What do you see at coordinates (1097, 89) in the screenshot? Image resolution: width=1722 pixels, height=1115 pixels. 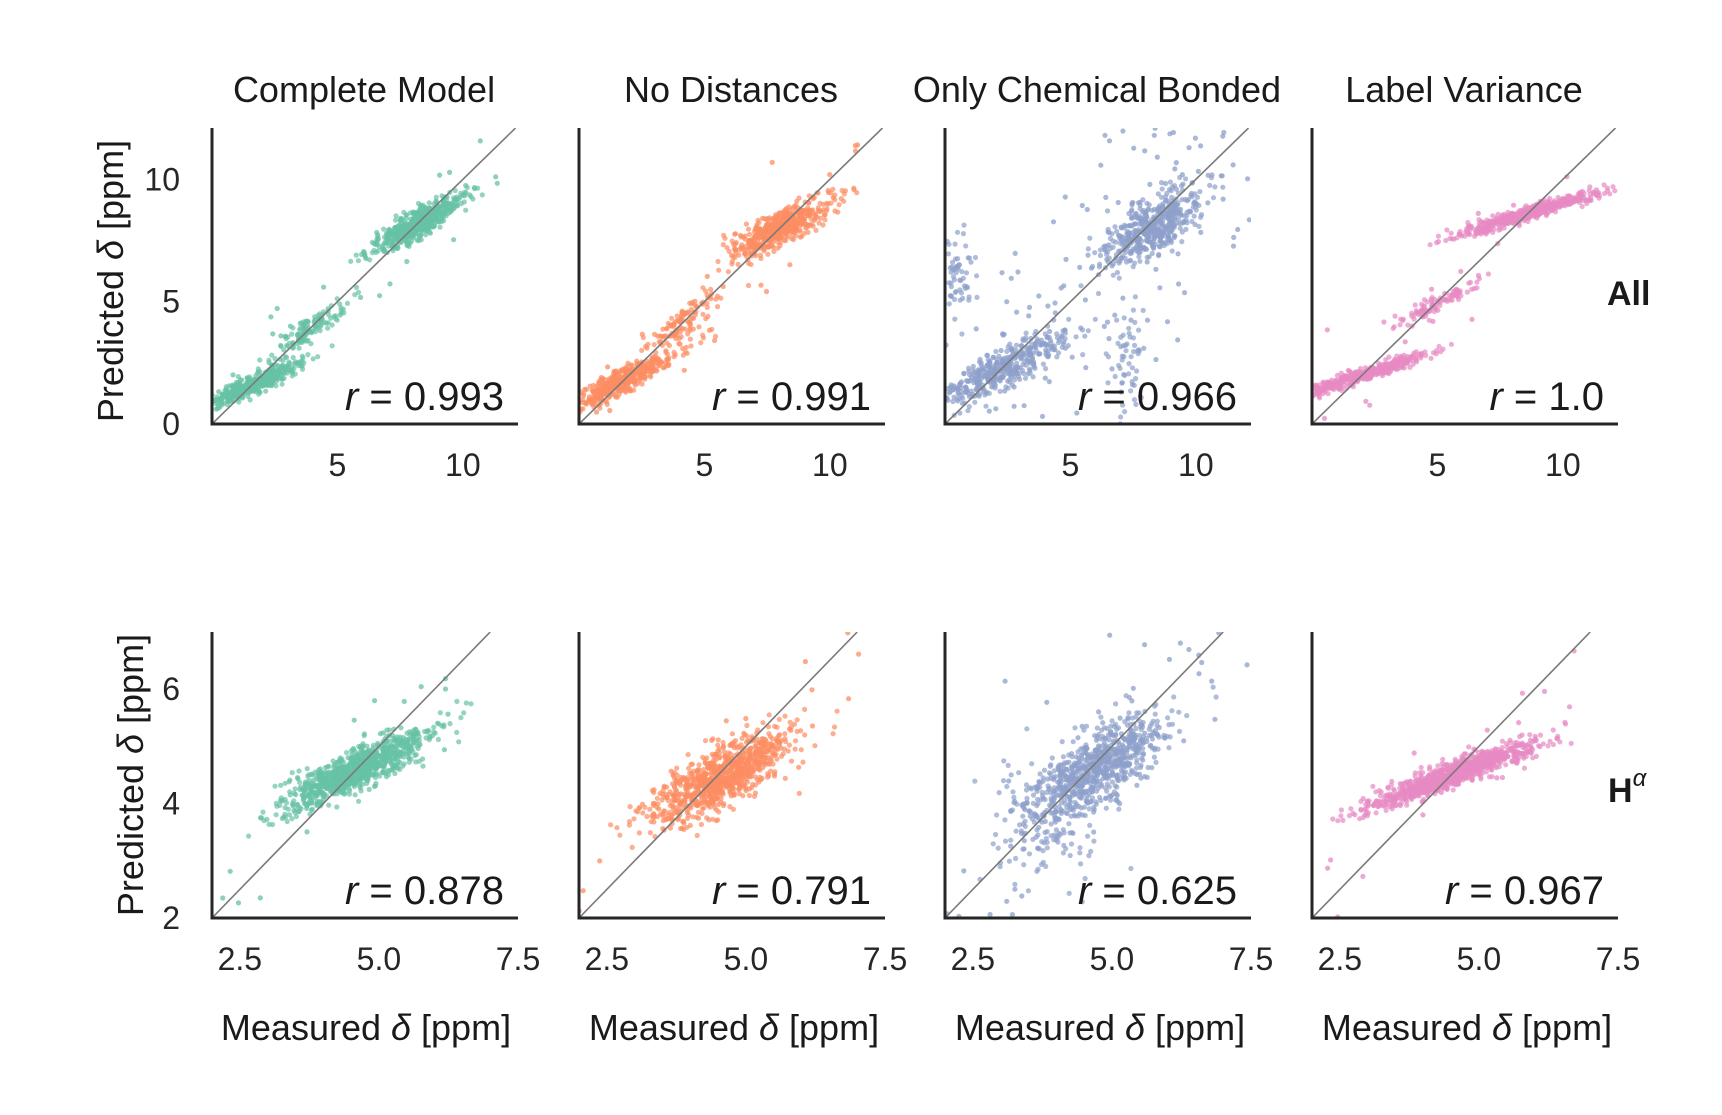 I see `col-title-only-chemical-bonded: Only Chemical Bonded` at bounding box center [1097, 89].